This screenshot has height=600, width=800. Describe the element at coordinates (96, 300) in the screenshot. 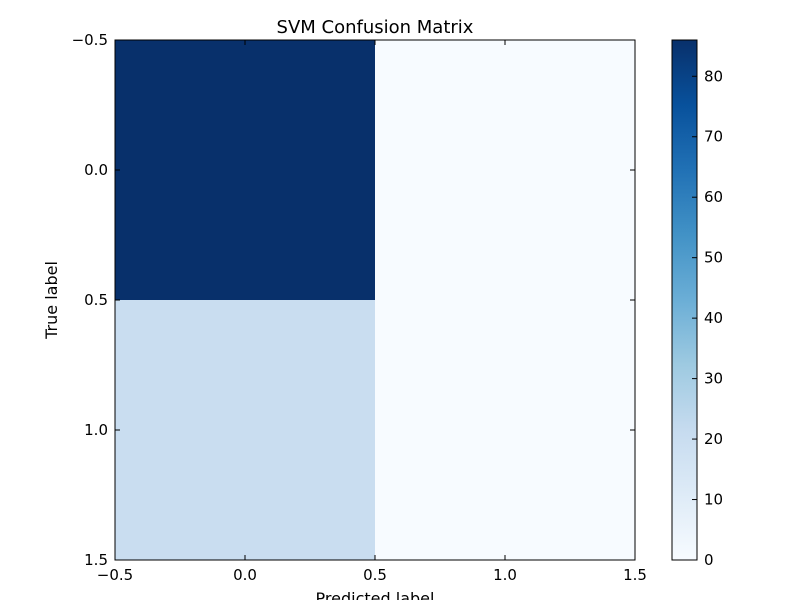

I see `y-tick-label: 0.5` at that location.